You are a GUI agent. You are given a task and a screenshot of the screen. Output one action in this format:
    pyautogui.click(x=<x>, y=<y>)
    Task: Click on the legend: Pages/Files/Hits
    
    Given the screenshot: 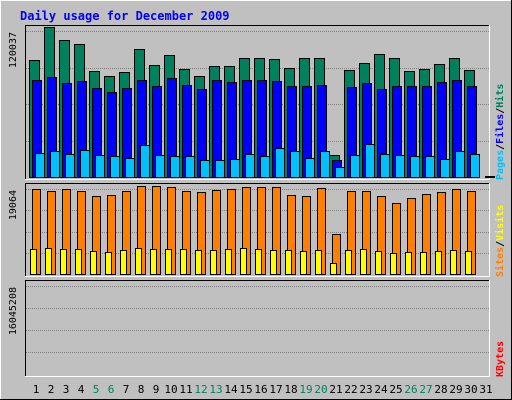 What is the action you would take?
    pyautogui.click(x=500, y=132)
    